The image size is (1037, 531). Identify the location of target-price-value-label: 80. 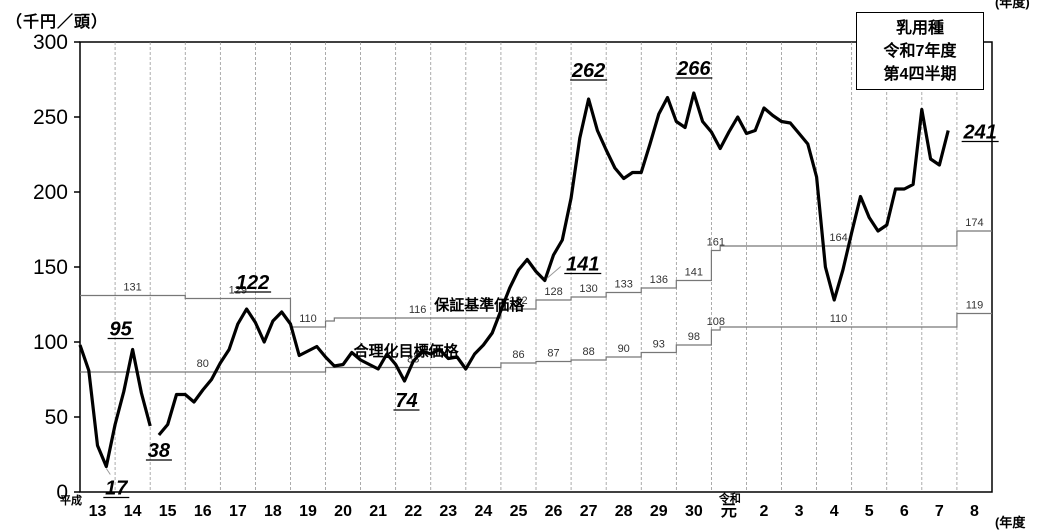
(203, 364).